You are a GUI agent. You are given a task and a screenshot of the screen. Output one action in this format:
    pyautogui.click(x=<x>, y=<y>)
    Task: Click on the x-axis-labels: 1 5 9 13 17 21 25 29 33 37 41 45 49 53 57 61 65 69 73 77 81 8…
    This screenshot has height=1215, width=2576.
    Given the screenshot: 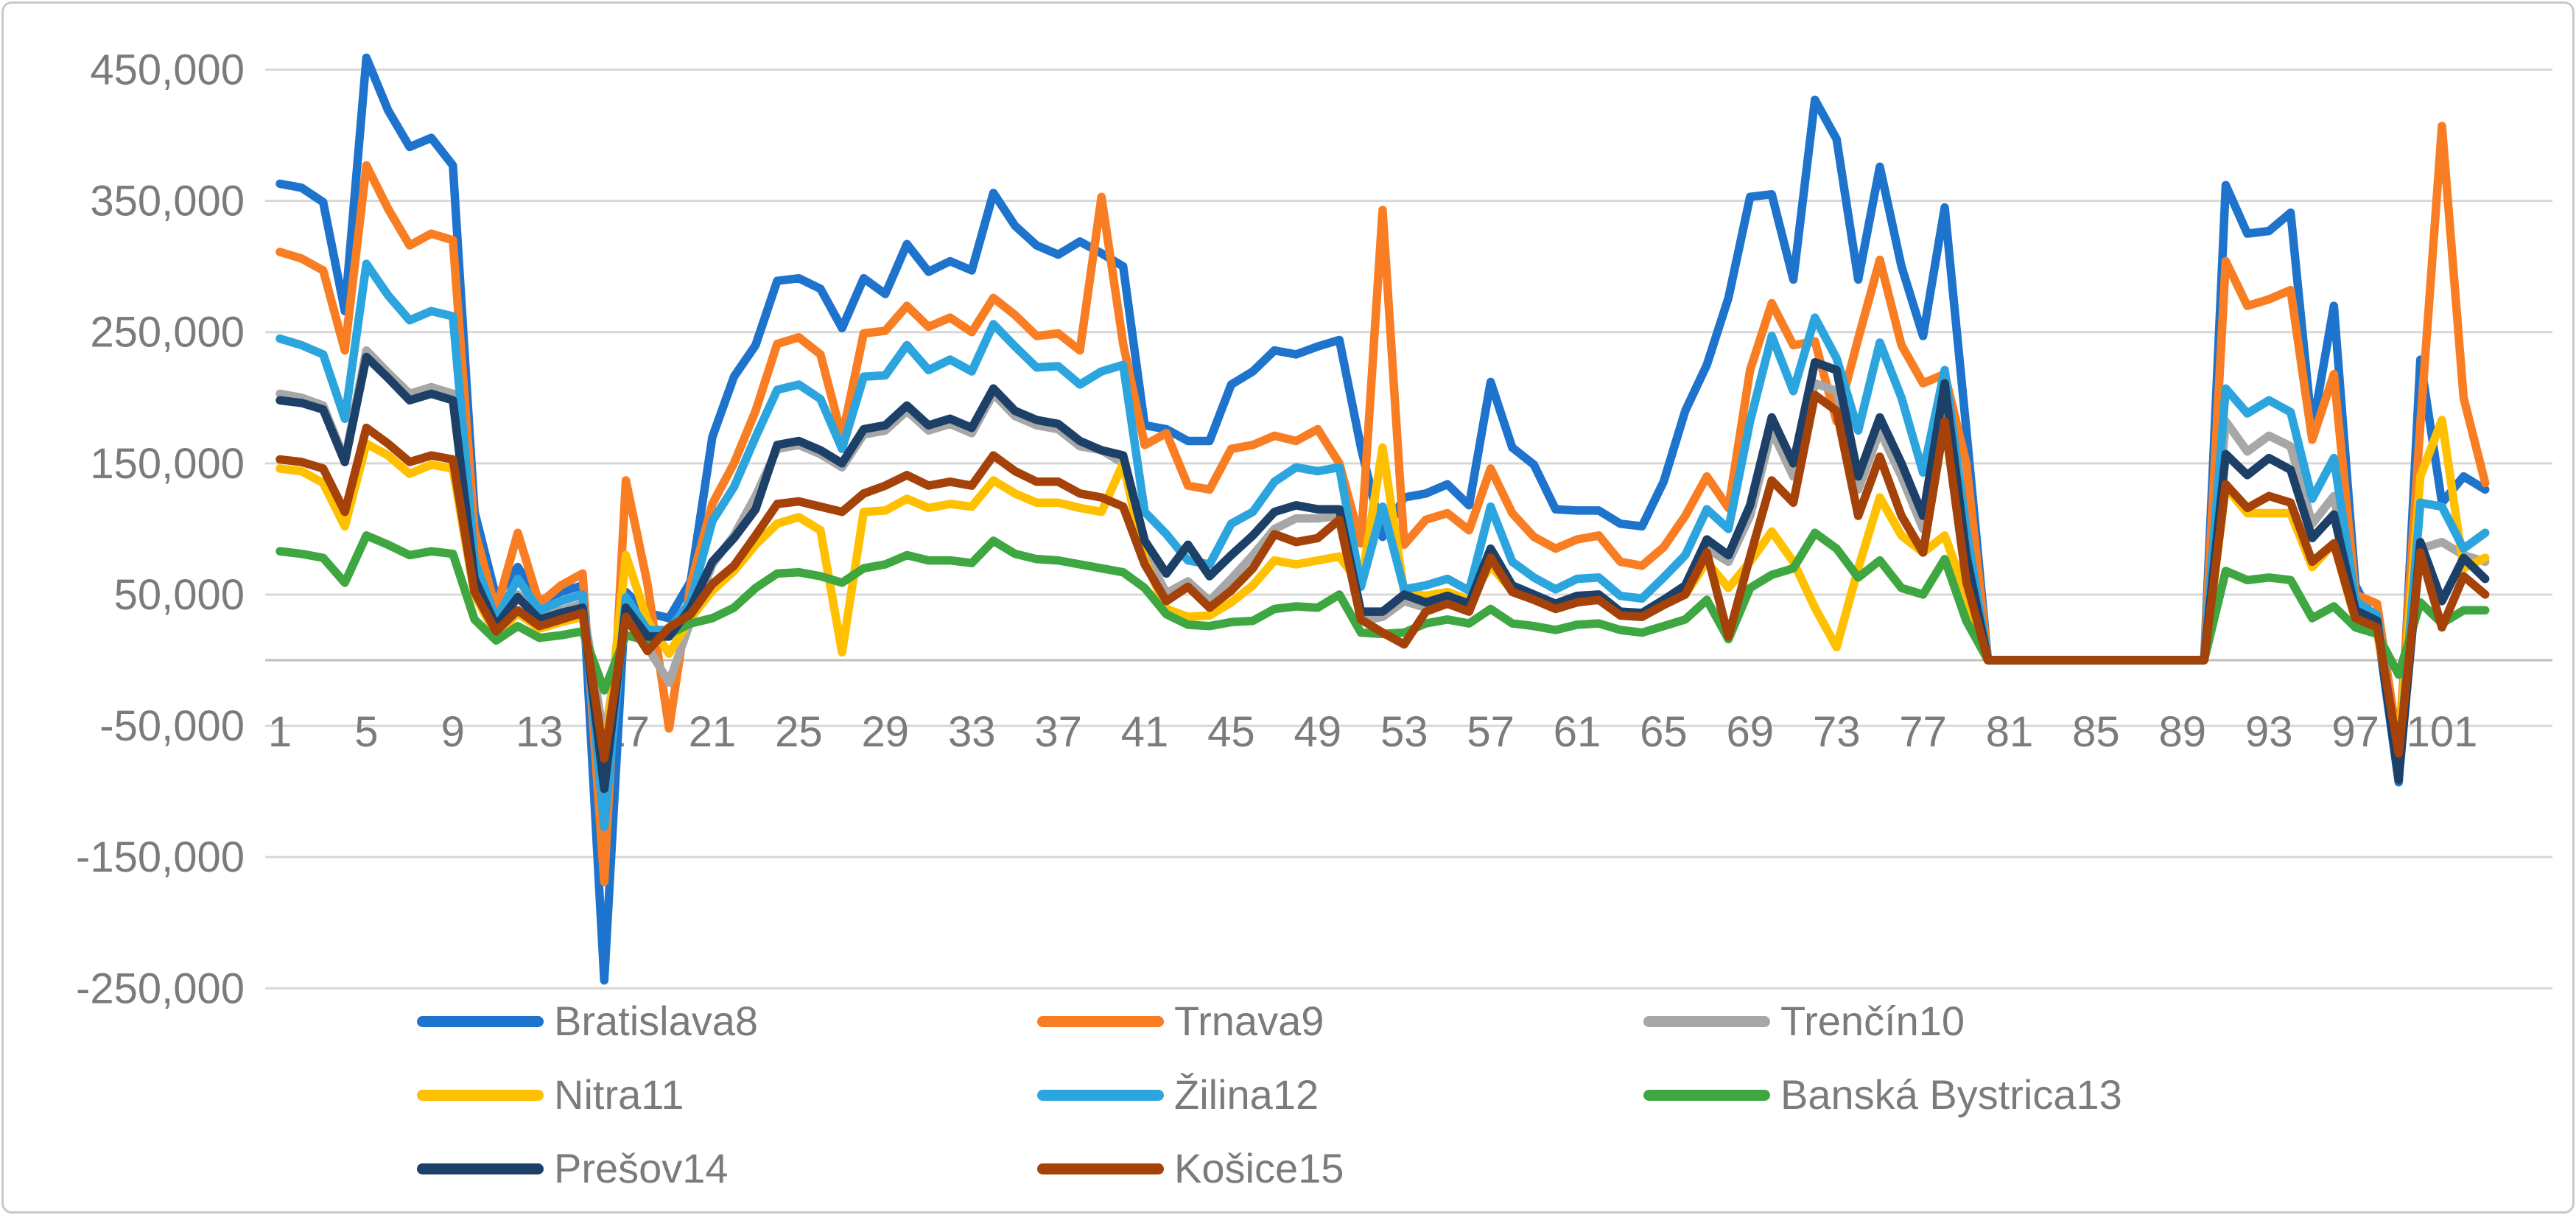 What is the action you would take?
    pyautogui.click(x=1373, y=732)
    